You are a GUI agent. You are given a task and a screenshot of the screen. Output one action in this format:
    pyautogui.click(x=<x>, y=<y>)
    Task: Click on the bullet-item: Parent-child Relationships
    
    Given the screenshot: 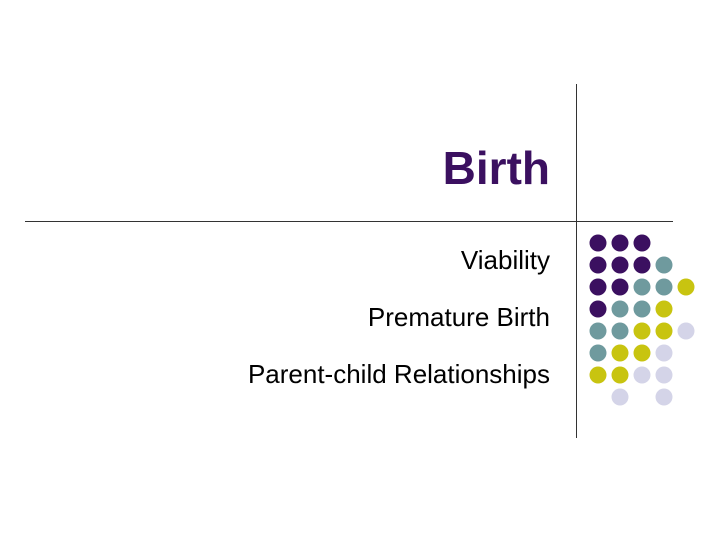 What is the action you would take?
    pyautogui.click(x=398, y=374)
    